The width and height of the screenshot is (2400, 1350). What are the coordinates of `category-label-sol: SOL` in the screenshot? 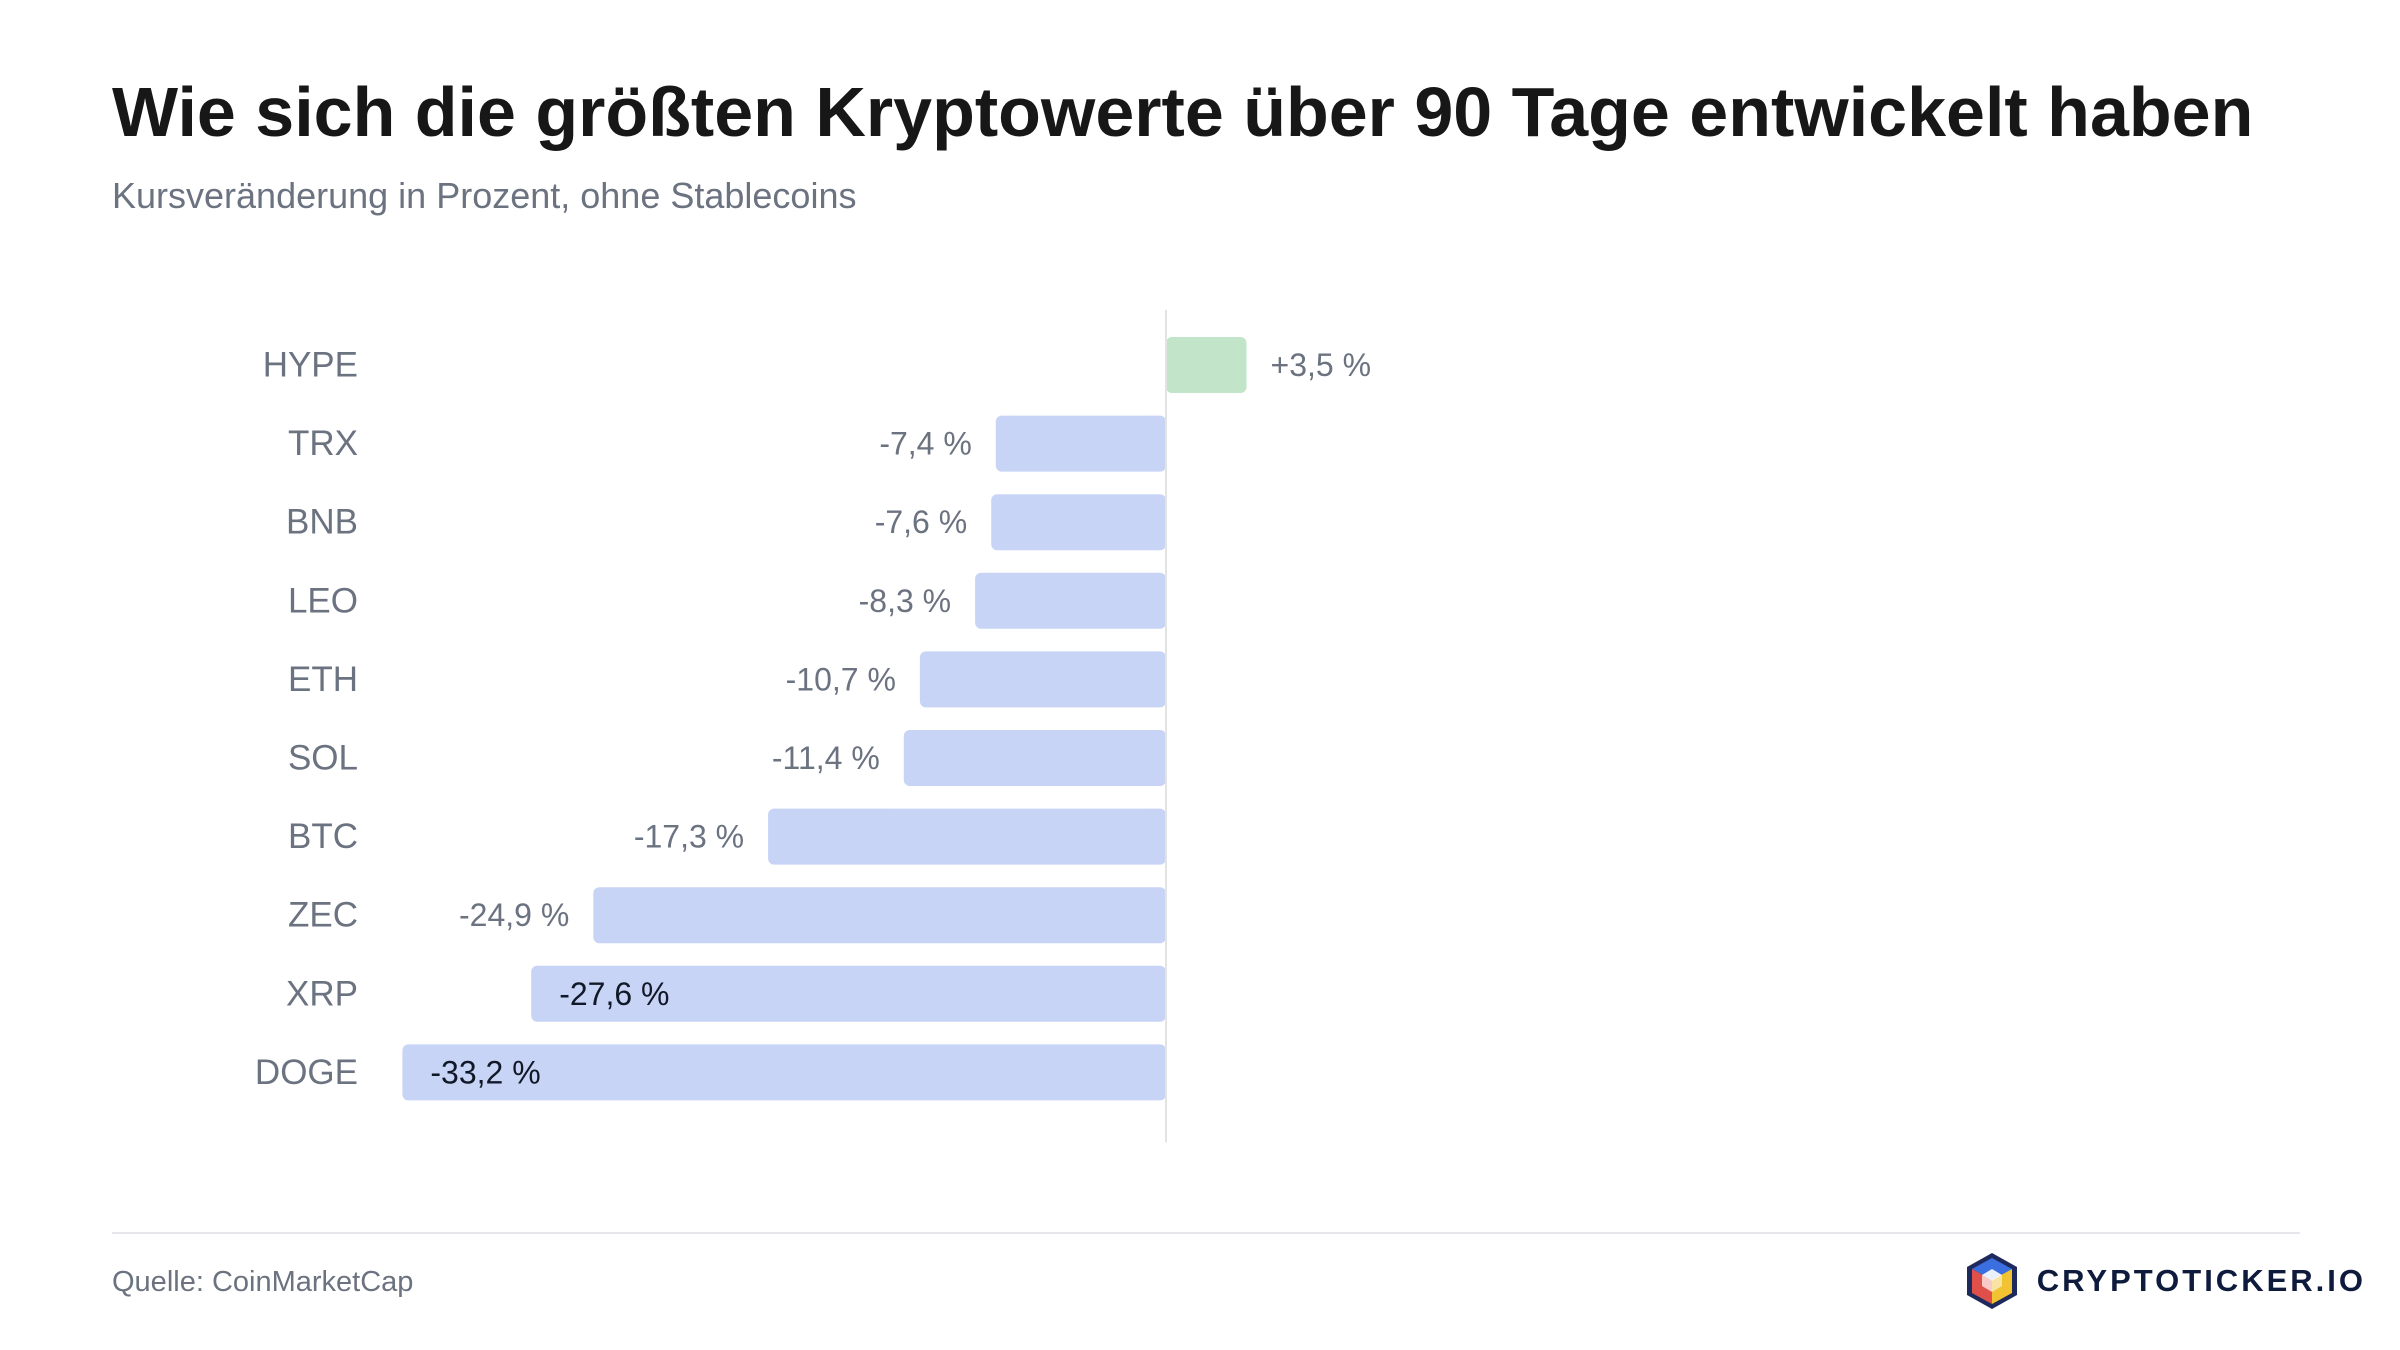 It's located at (323, 758).